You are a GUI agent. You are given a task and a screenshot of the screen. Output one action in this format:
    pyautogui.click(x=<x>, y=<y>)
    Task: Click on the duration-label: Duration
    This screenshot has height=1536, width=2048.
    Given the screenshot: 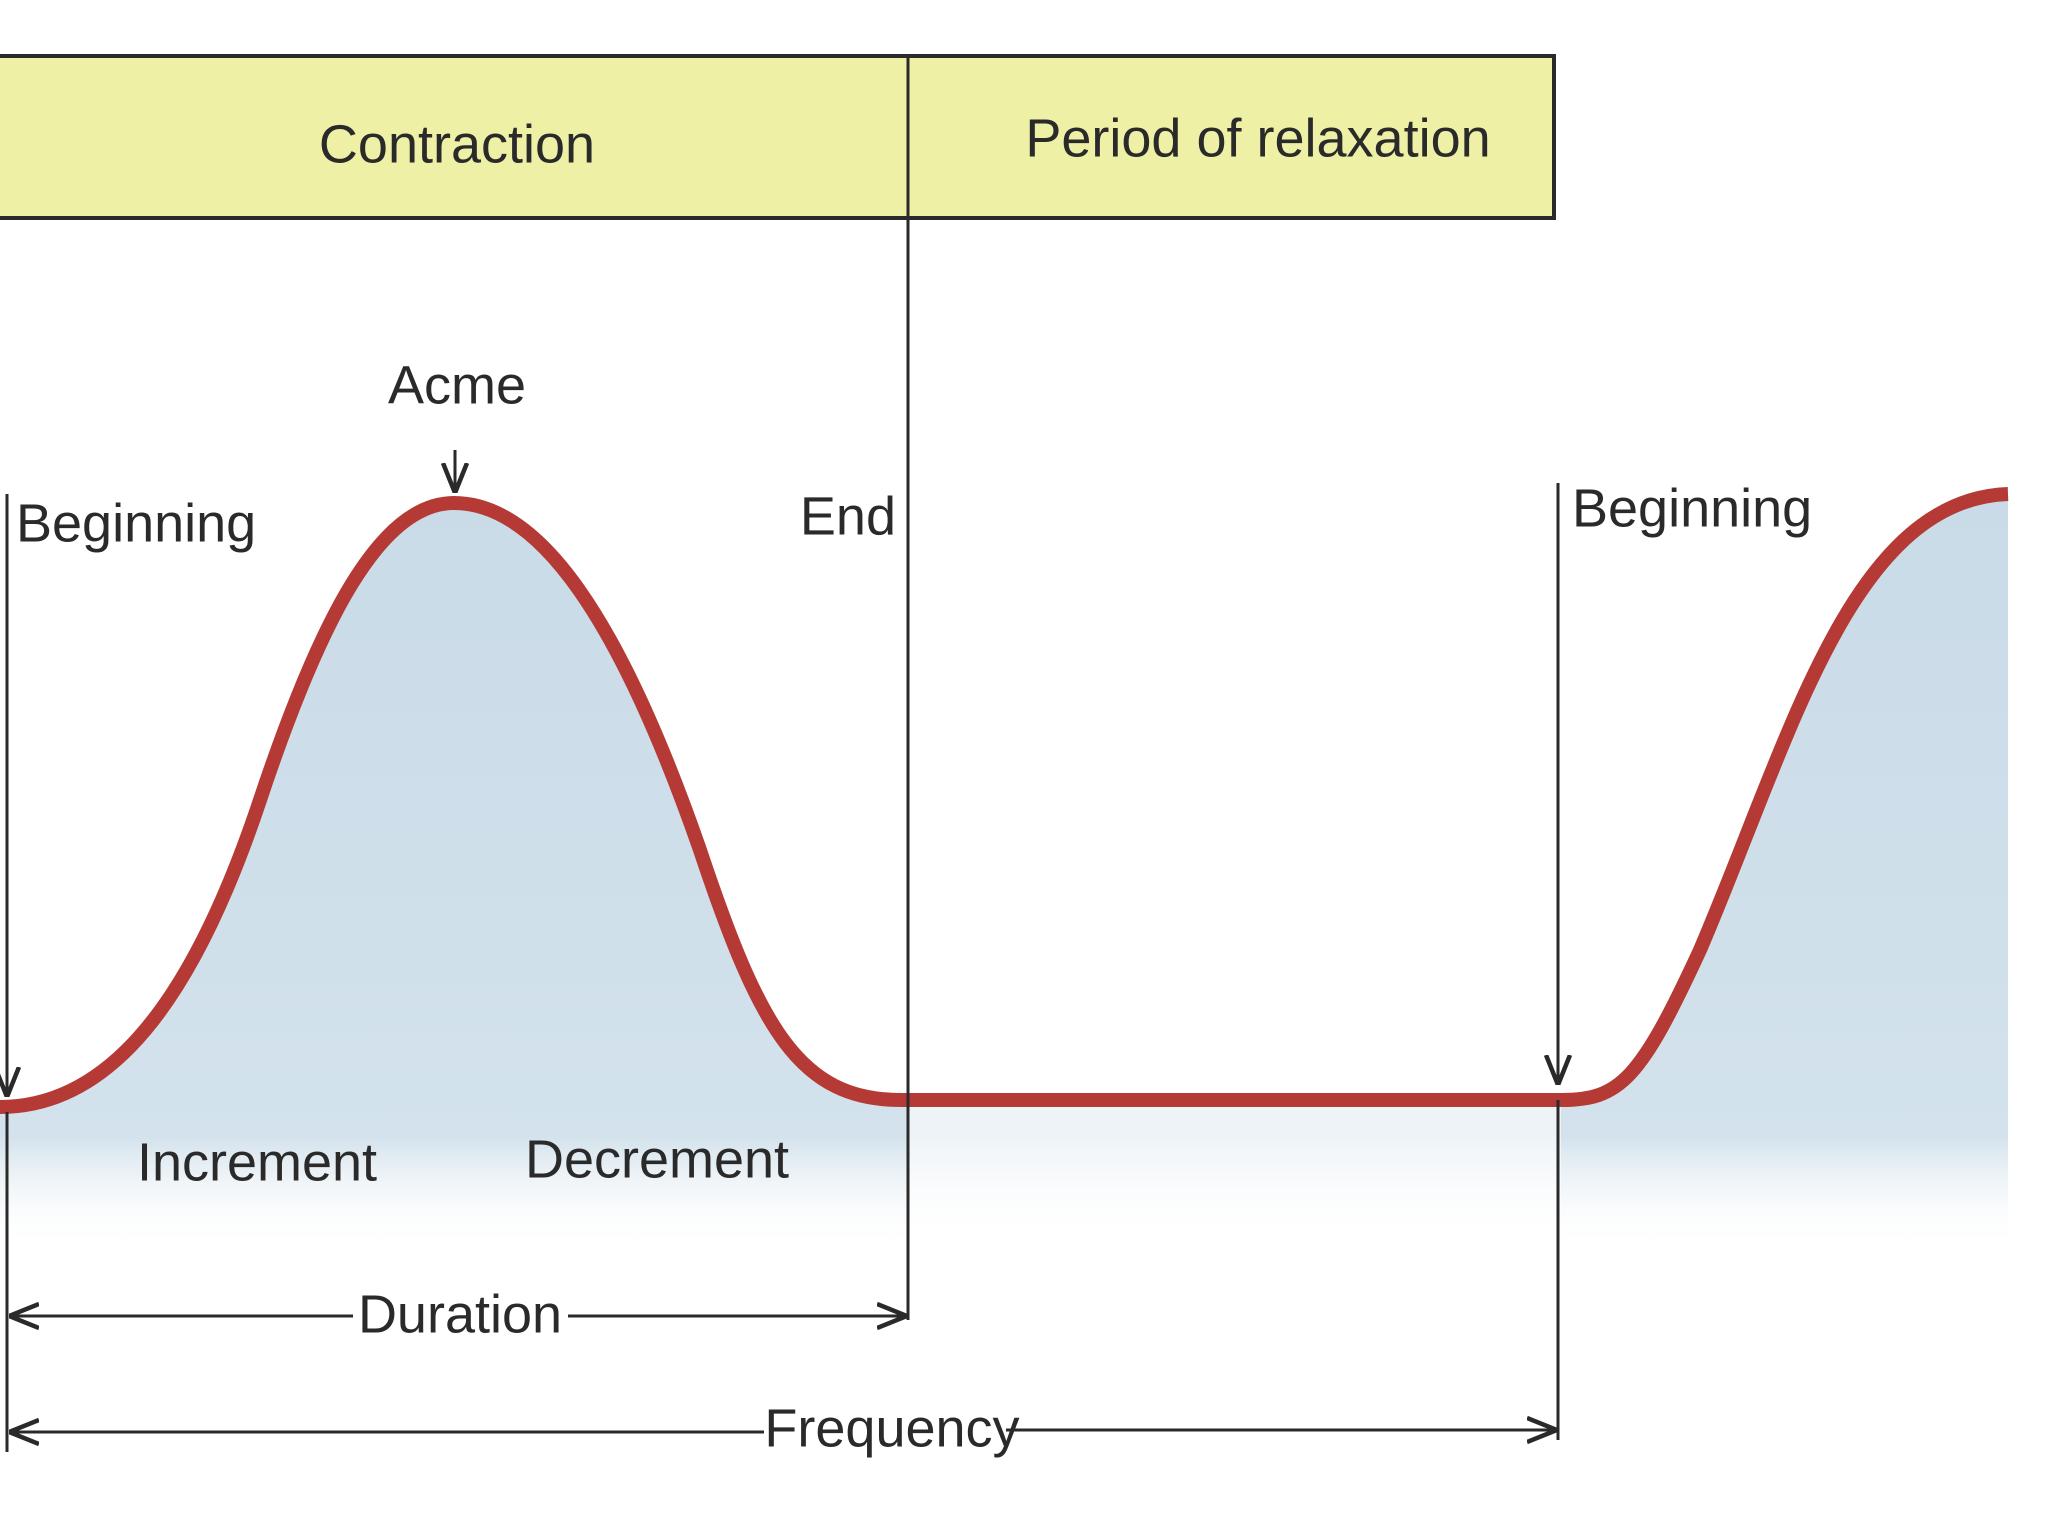 What is the action you would take?
    pyautogui.click(x=460, y=1314)
    